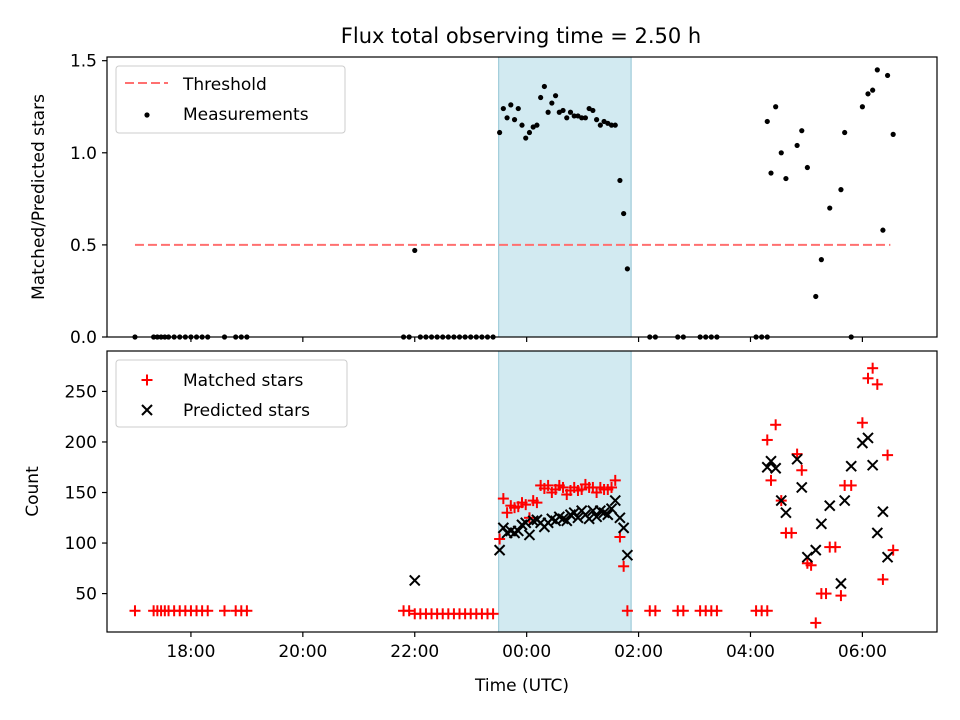 The image size is (960, 720). I want to click on legend-x-marker, so click(147, 410).